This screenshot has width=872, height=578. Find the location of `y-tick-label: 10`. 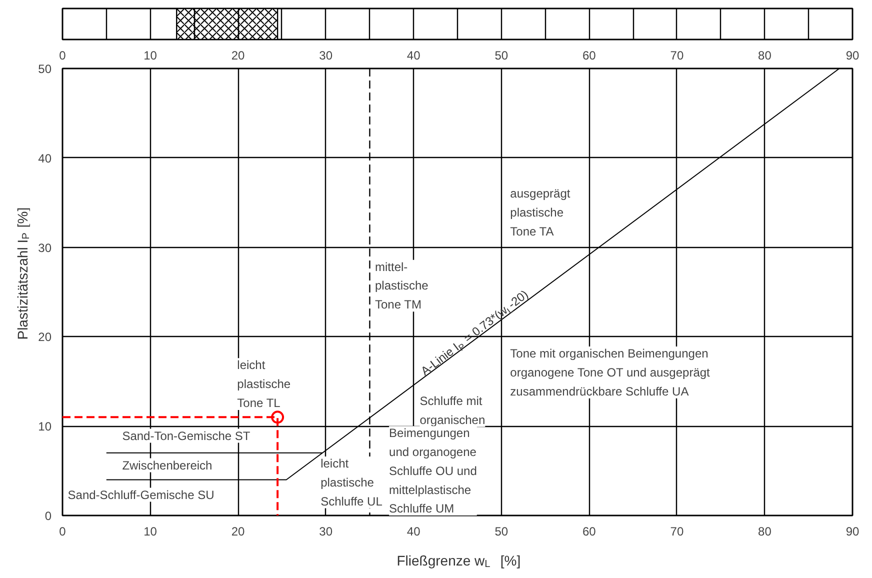

y-tick-label: 10 is located at coordinates (45, 427).